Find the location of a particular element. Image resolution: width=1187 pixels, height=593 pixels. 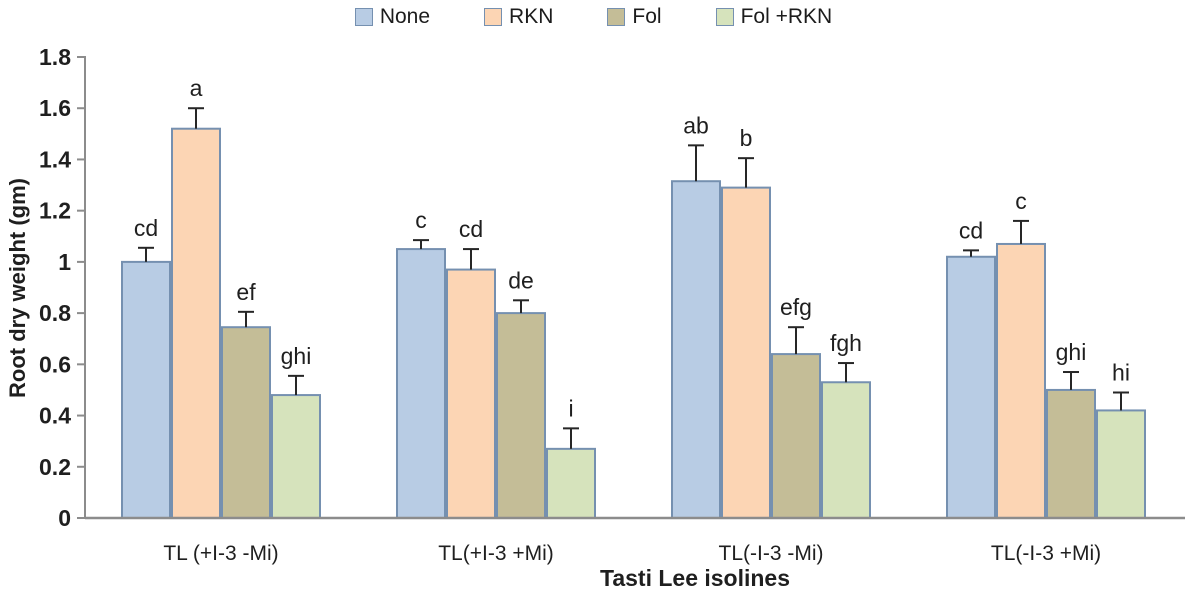

y-tick-label: 0.2 is located at coordinates (55, 467).